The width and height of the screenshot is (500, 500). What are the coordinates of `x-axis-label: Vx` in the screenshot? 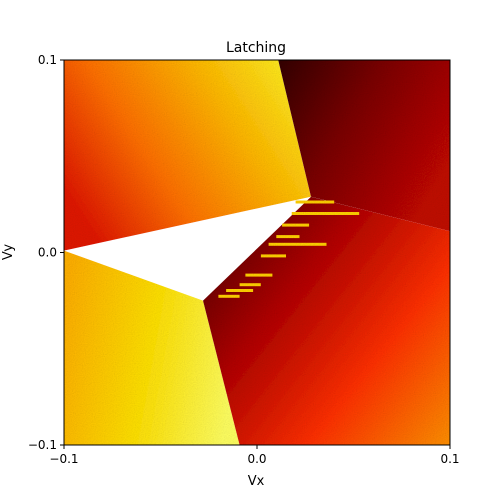 It's located at (256, 481).